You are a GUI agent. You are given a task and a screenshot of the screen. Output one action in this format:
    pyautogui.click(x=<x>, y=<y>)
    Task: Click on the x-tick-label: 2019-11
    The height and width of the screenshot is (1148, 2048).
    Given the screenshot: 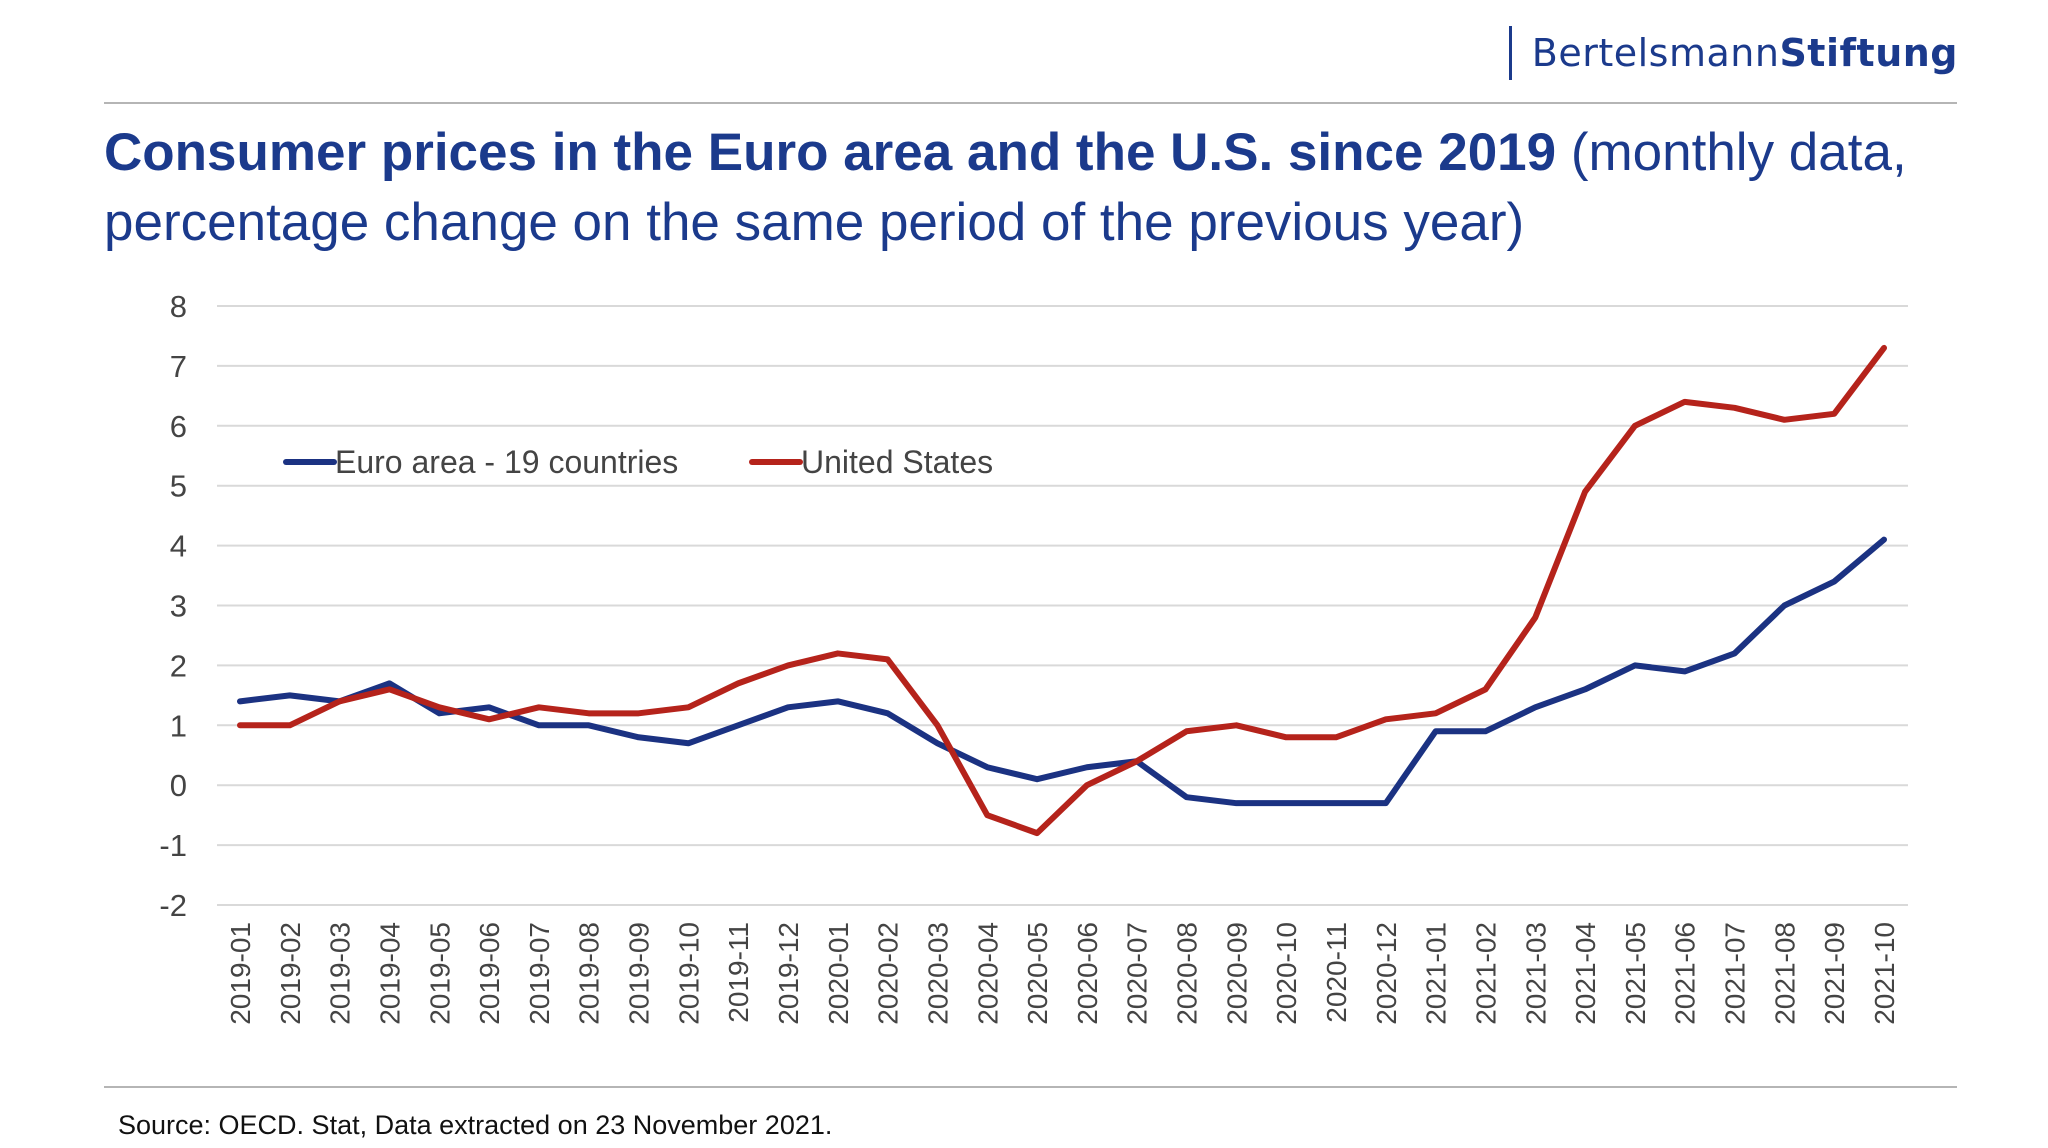 What is the action you would take?
    pyautogui.click(x=738, y=972)
    